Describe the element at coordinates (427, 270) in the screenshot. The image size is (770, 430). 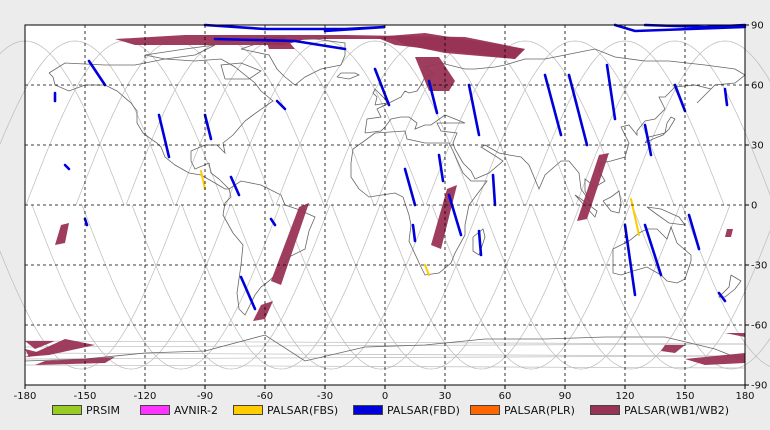
I see `fbs-swath` at that location.